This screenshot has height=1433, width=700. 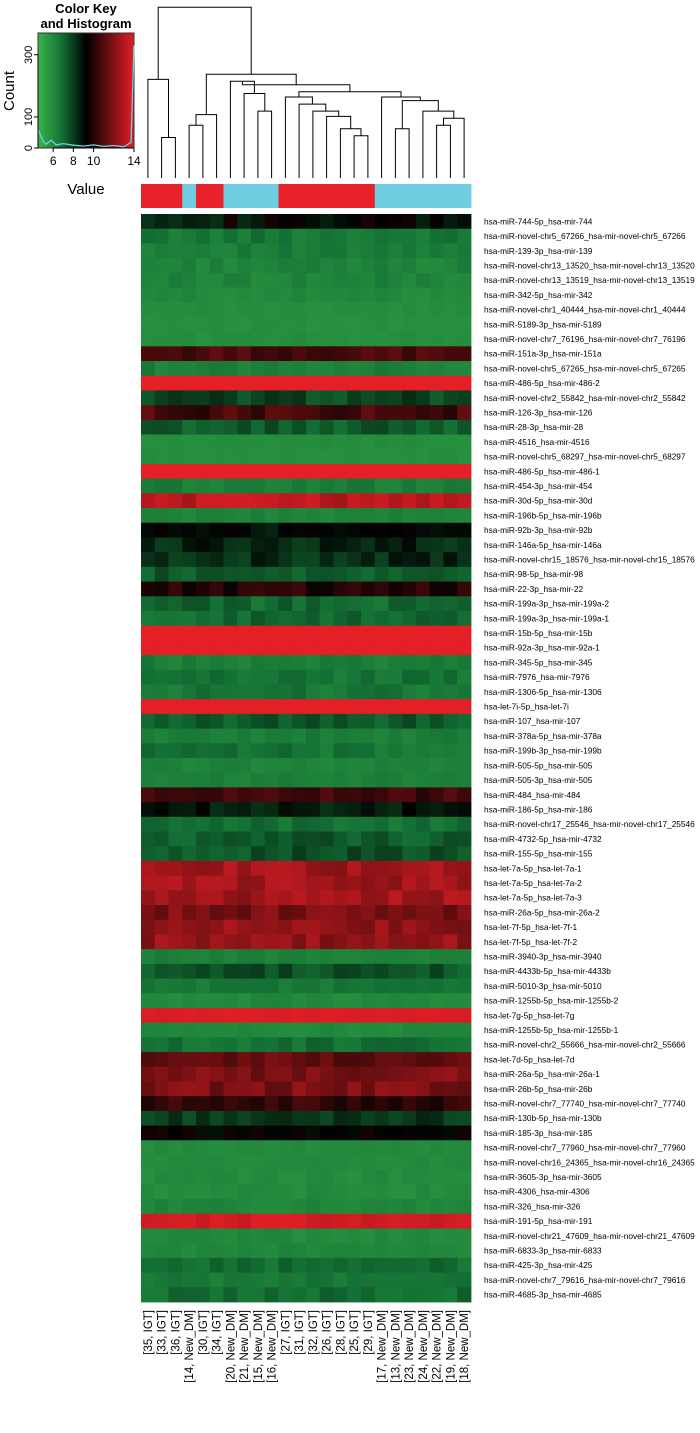 What do you see at coordinates (532, 1206) in the screenshot?
I see `row-label: hsa-miR-326_hsa-mir-326` at bounding box center [532, 1206].